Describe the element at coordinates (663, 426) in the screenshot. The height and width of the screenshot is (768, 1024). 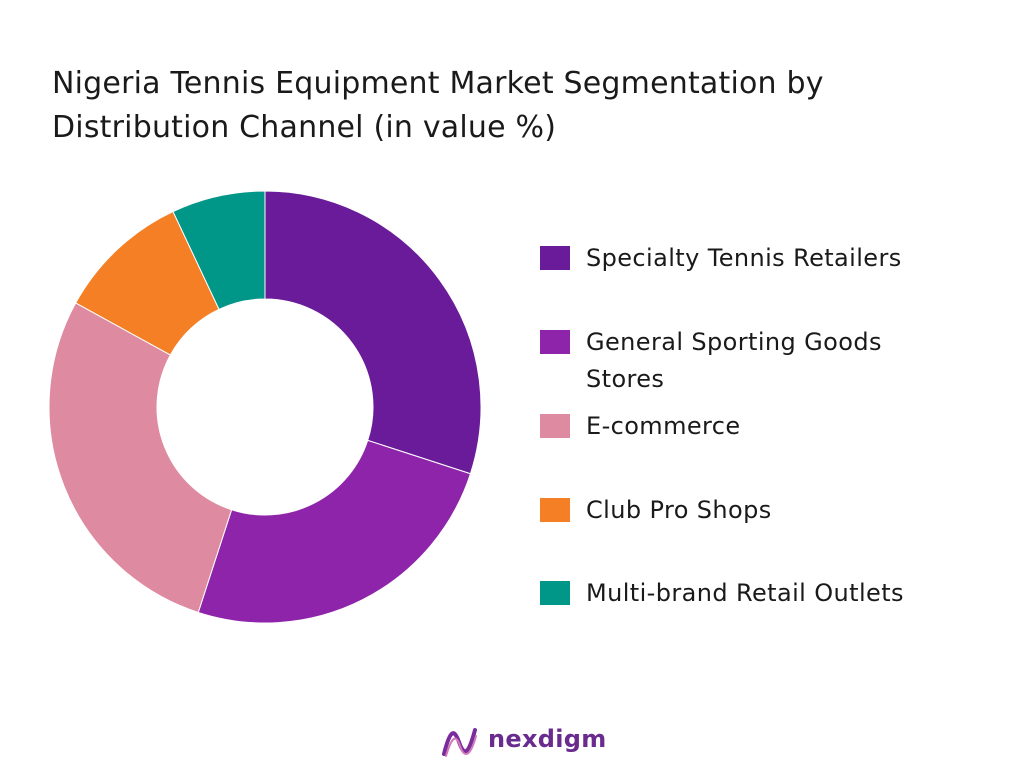
I see `legend-label: E-commerce` at that location.